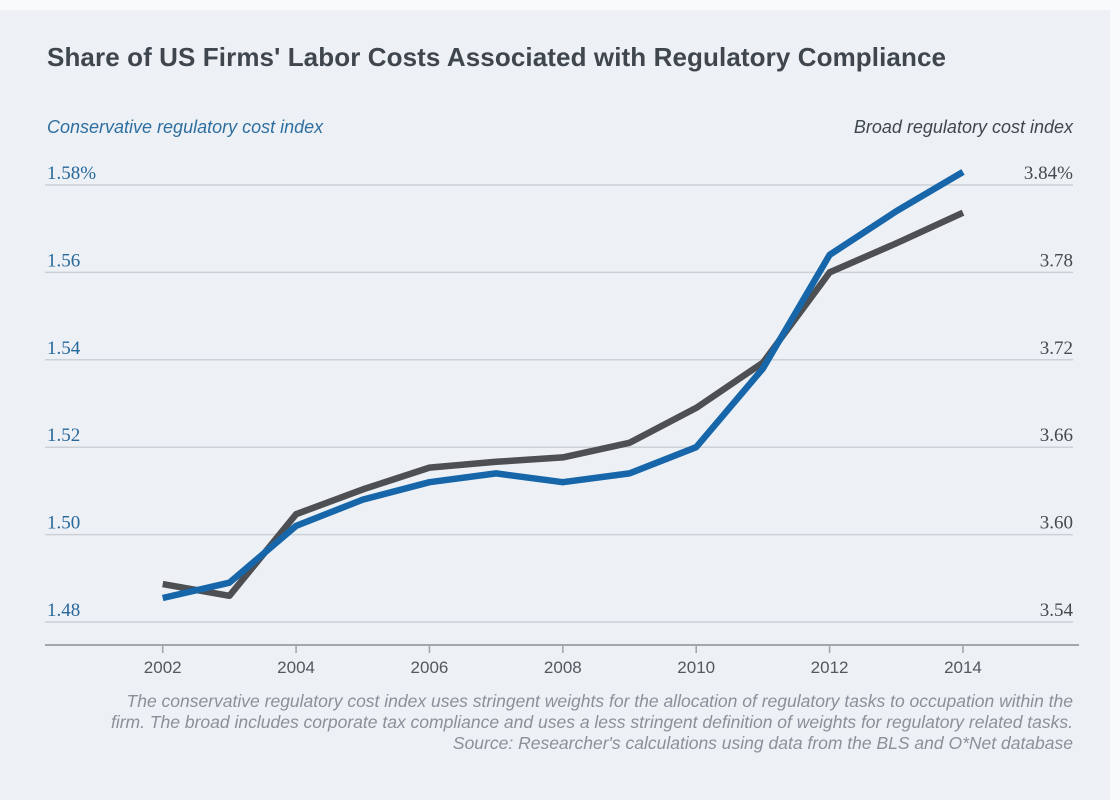 The image size is (1120, 800). What do you see at coordinates (71, 173) in the screenshot?
I see `left-axis-tick-label: 1.58%` at bounding box center [71, 173].